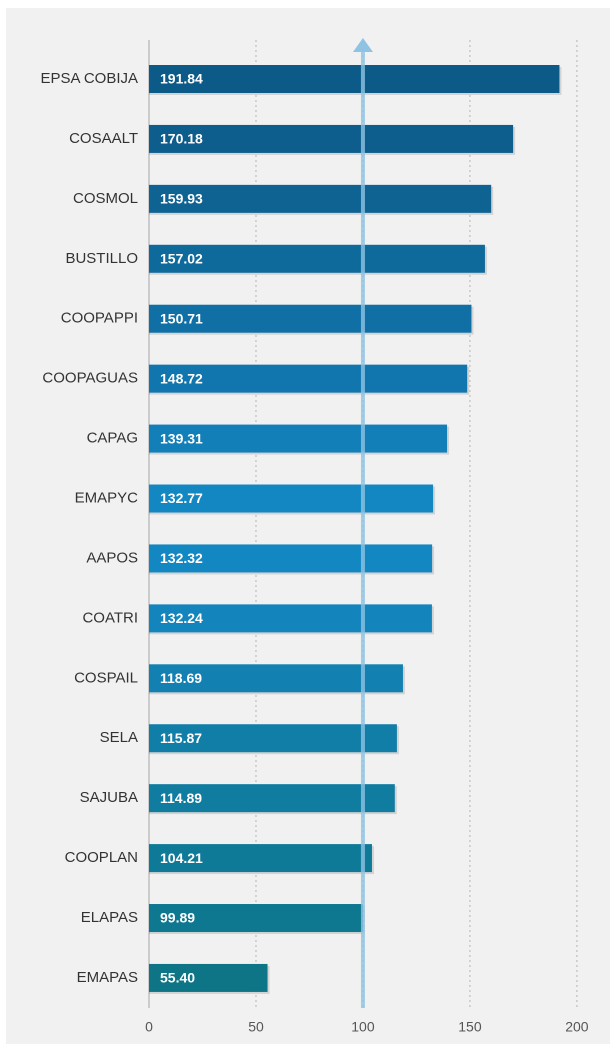 The width and height of the screenshot is (616, 1051). What do you see at coordinates (99, 318) in the screenshot?
I see `category-label: COOPAPPI` at bounding box center [99, 318].